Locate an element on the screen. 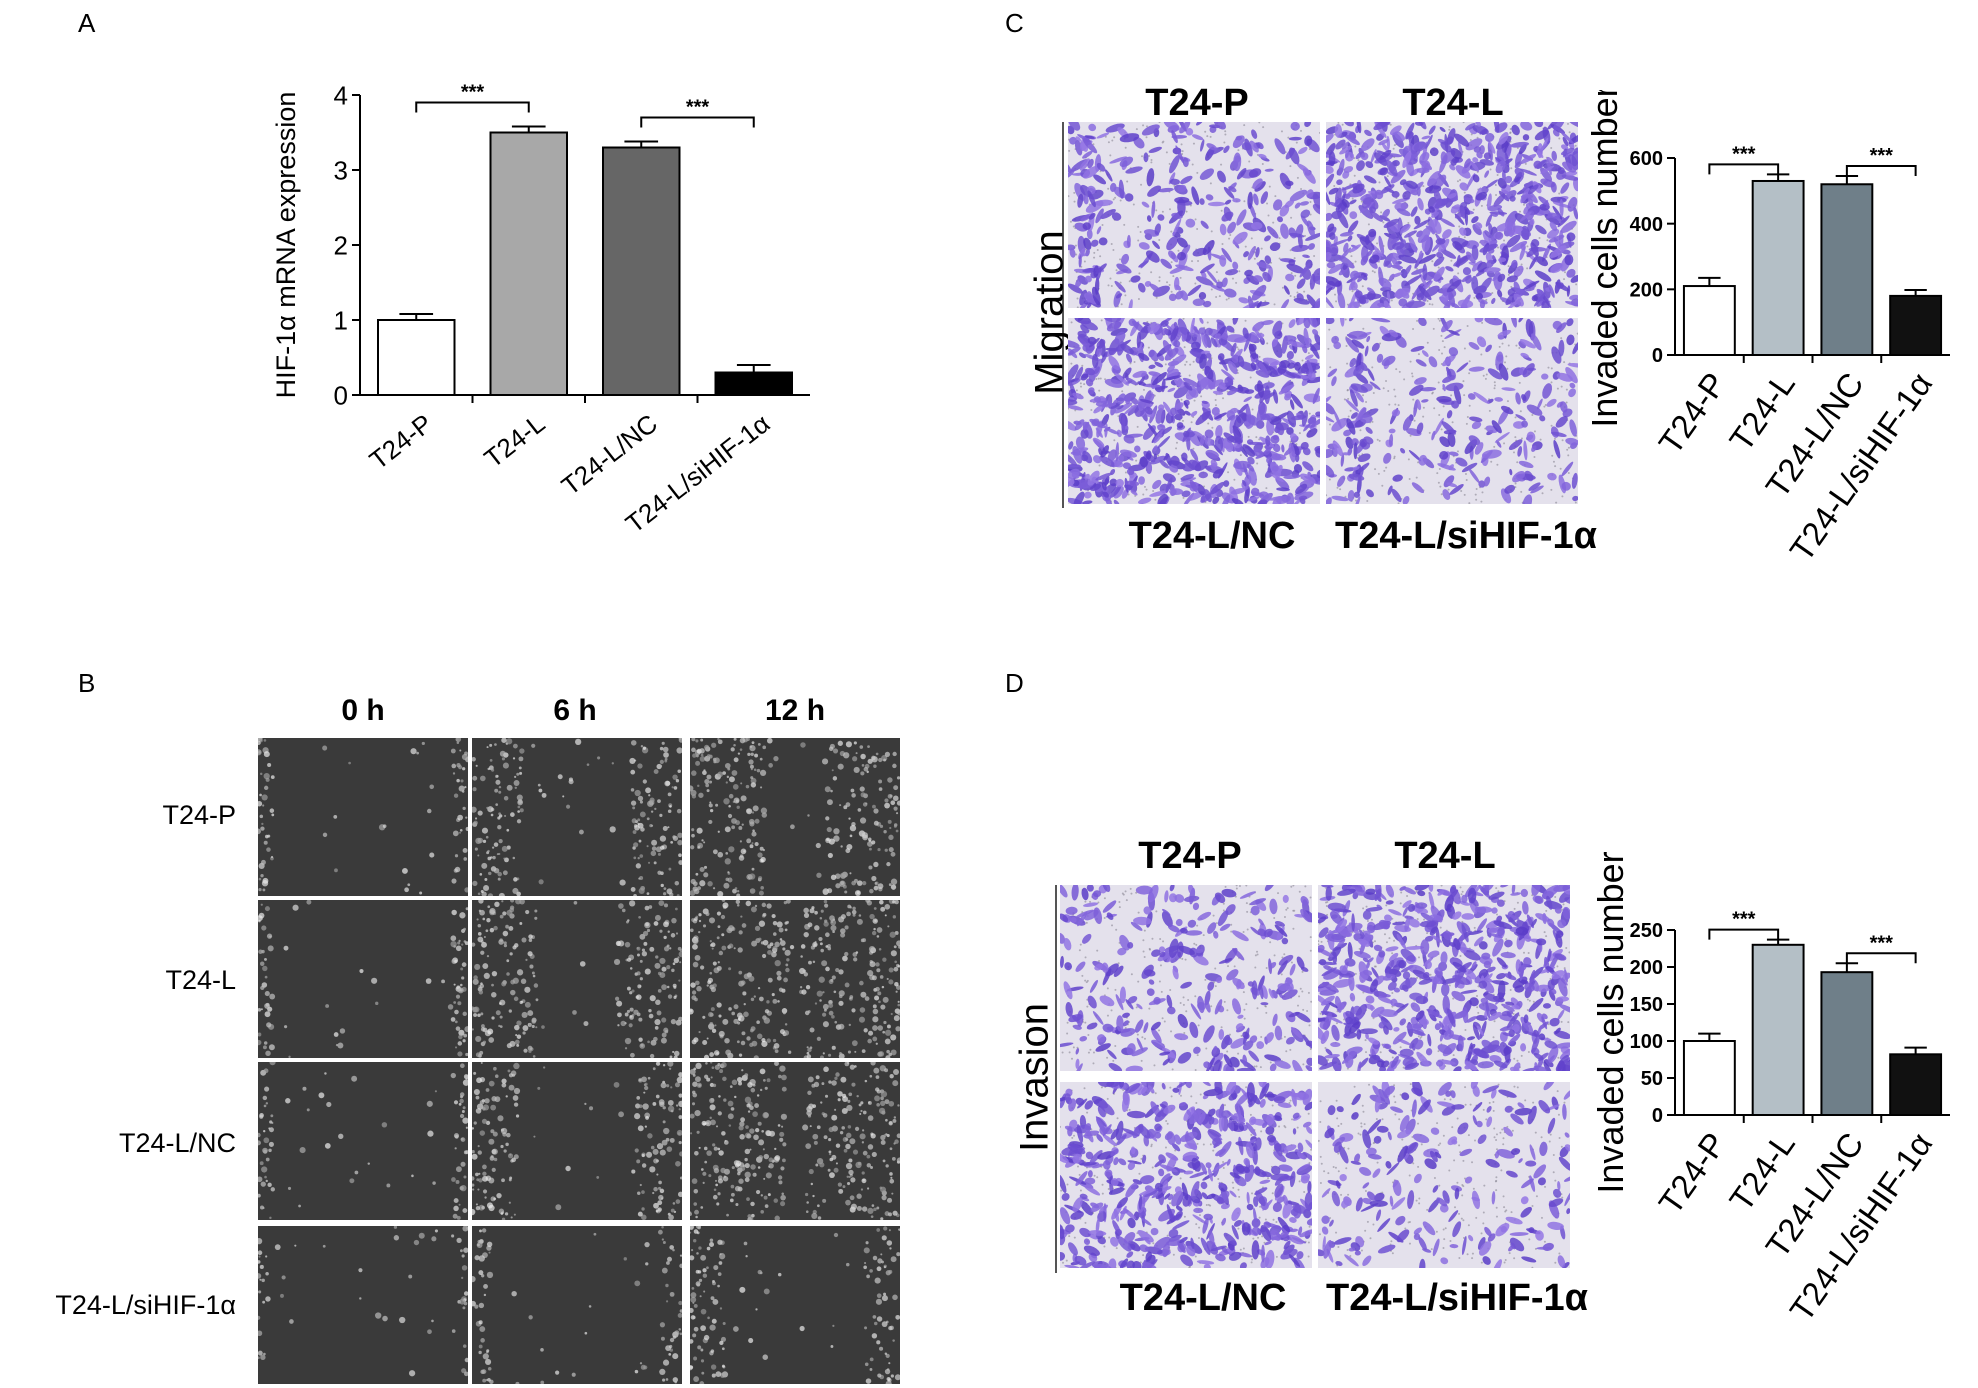  wound-image-r3-c3 is located at coordinates (795, 1141).